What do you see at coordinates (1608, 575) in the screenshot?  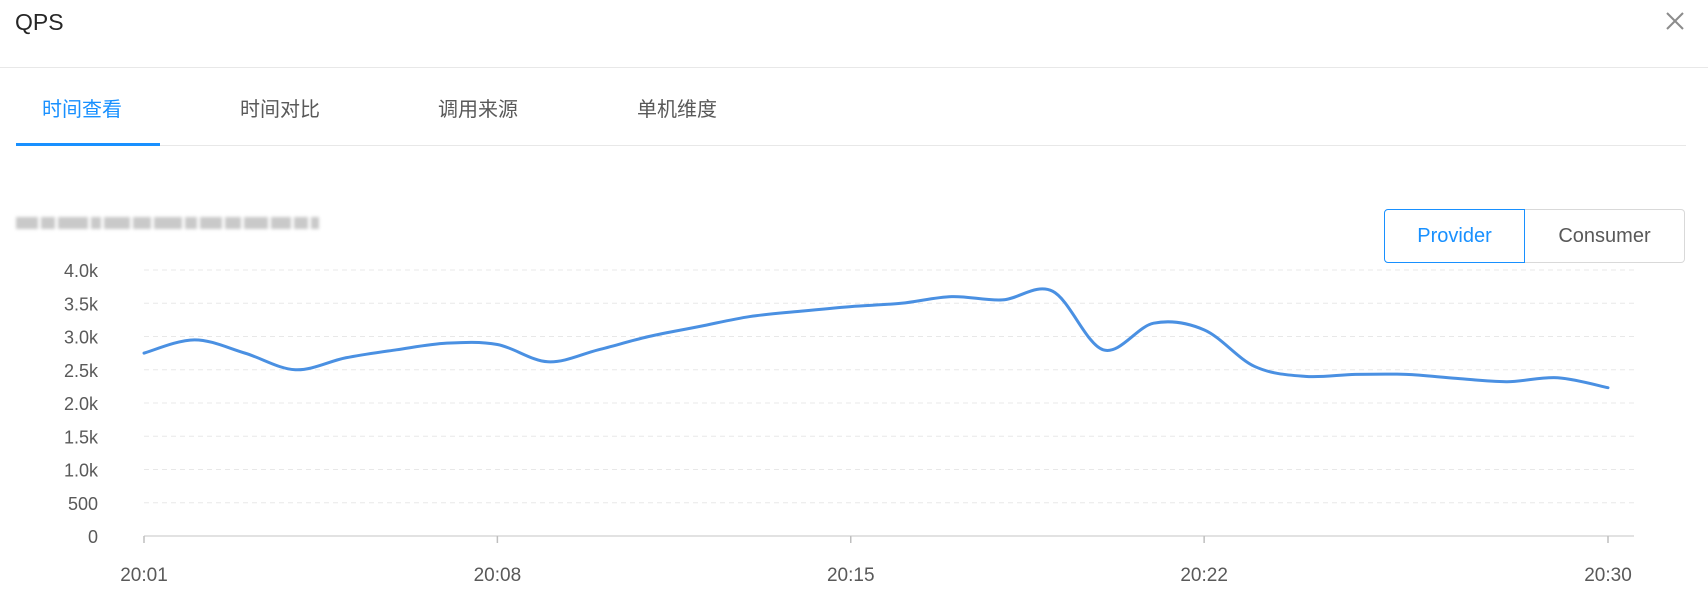 I see `x-tick-label: 20:30` at bounding box center [1608, 575].